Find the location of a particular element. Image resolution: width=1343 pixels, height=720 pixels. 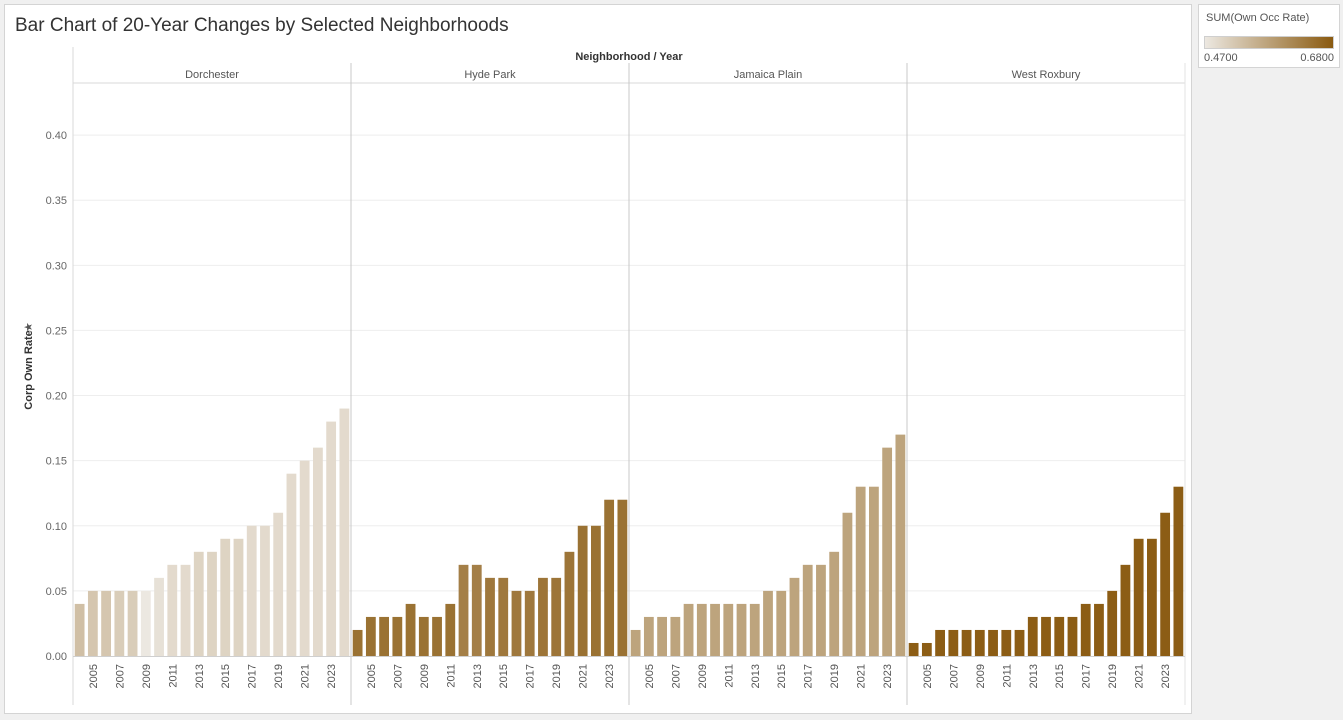

y-tick-label: 0.20 is located at coordinates (56, 397).